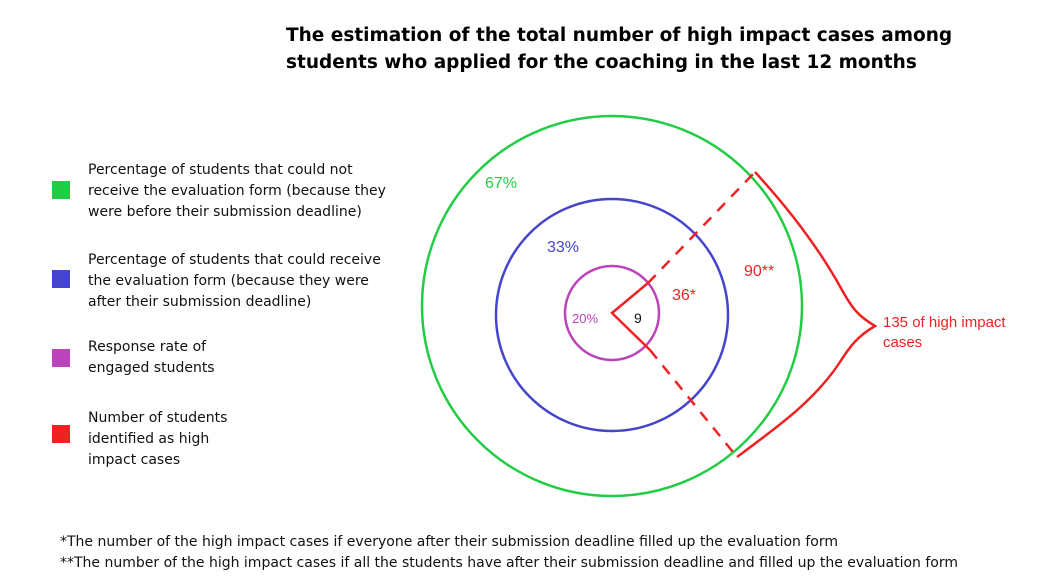 The image size is (1061, 588). Describe the element at coordinates (151, 368) in the screenshot. I see `legend-line: engaged students` at that location.